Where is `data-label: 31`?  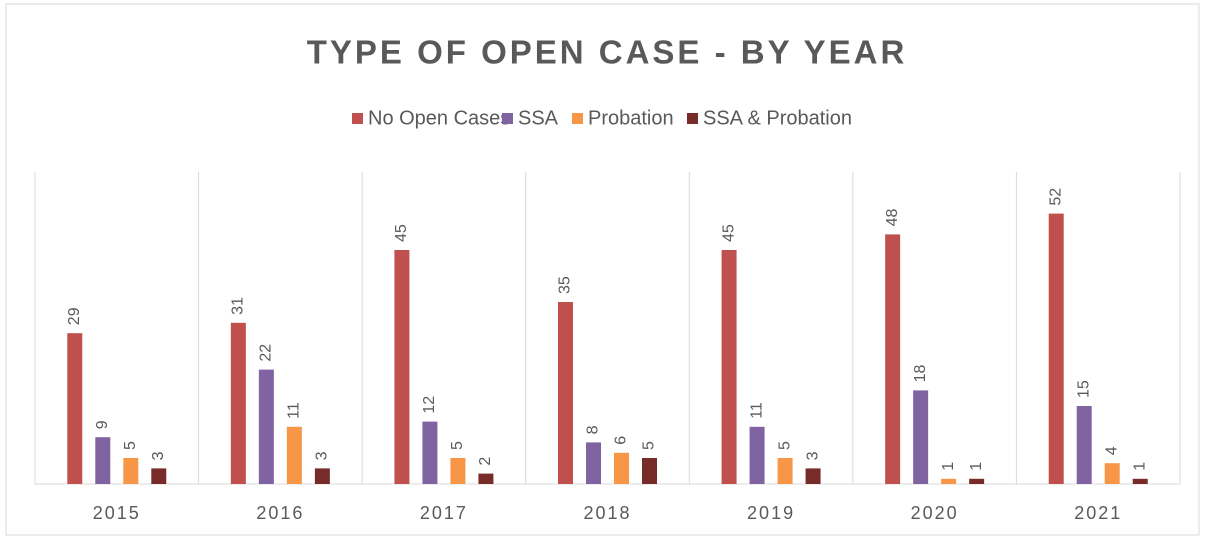 data-label: 31 is located at coordinates (238, 306).